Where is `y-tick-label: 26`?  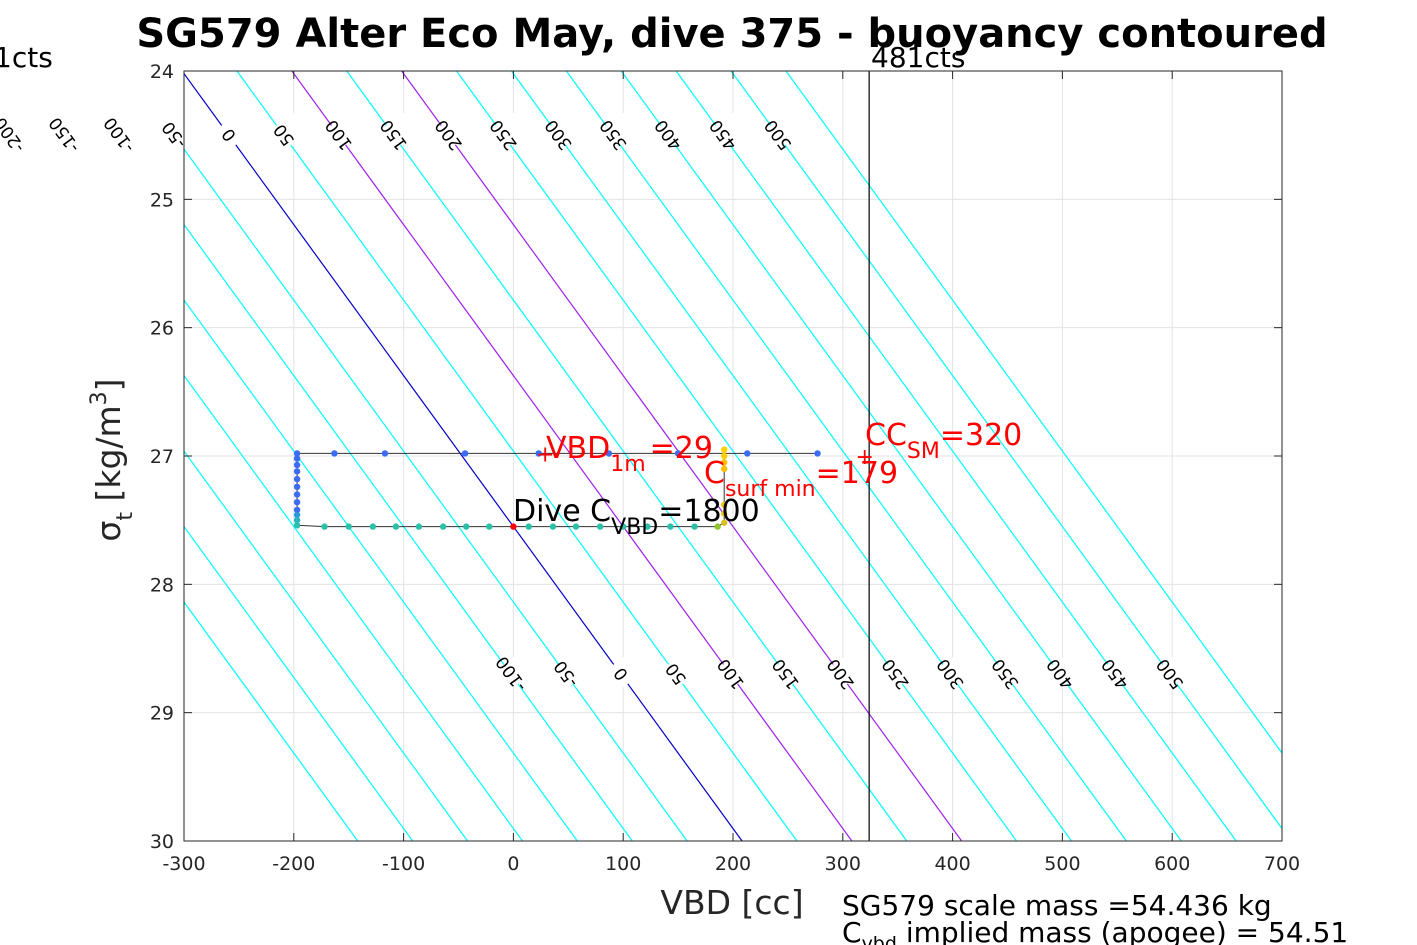 y-tick-label: 26 is located at coordinates (162, 329).